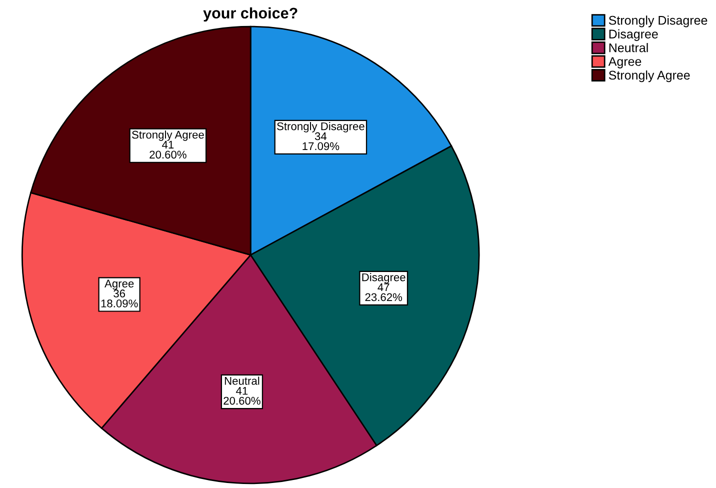  I want to click on legend-label: Disagree, so click(633, 35).